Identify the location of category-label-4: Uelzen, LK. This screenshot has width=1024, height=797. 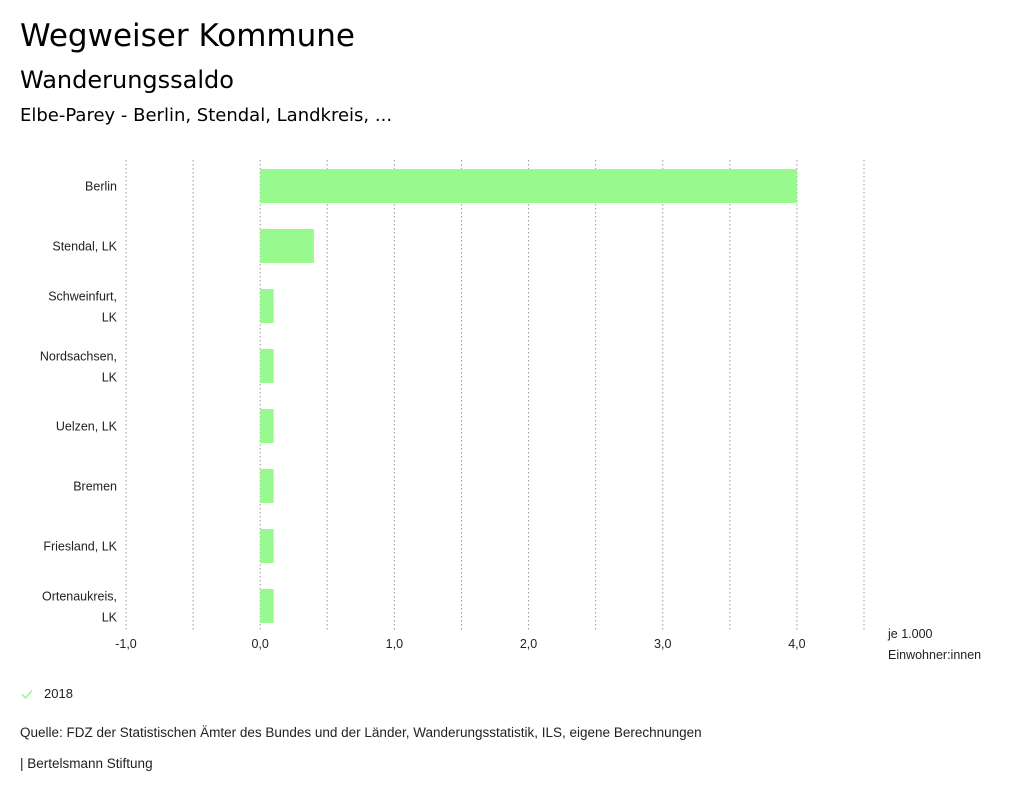
(87, 427).